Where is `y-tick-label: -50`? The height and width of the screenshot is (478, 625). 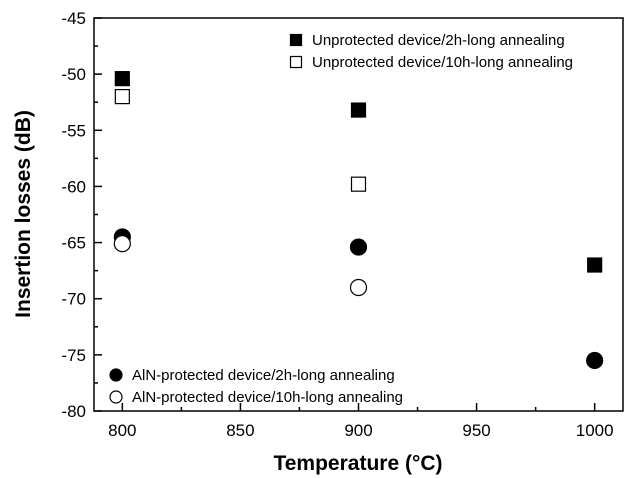 y-tick-label: -50 is located at coordinates (73, 74).